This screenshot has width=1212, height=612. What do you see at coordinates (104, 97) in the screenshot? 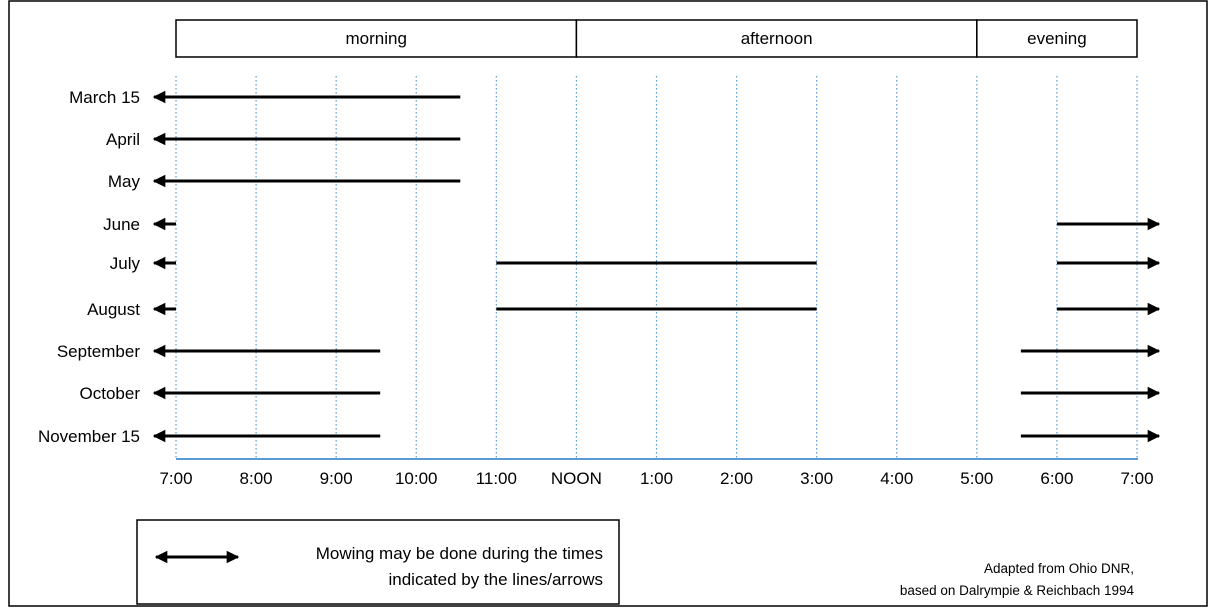
I see `row-label-0: March 15` at bounding box center [104, 97].